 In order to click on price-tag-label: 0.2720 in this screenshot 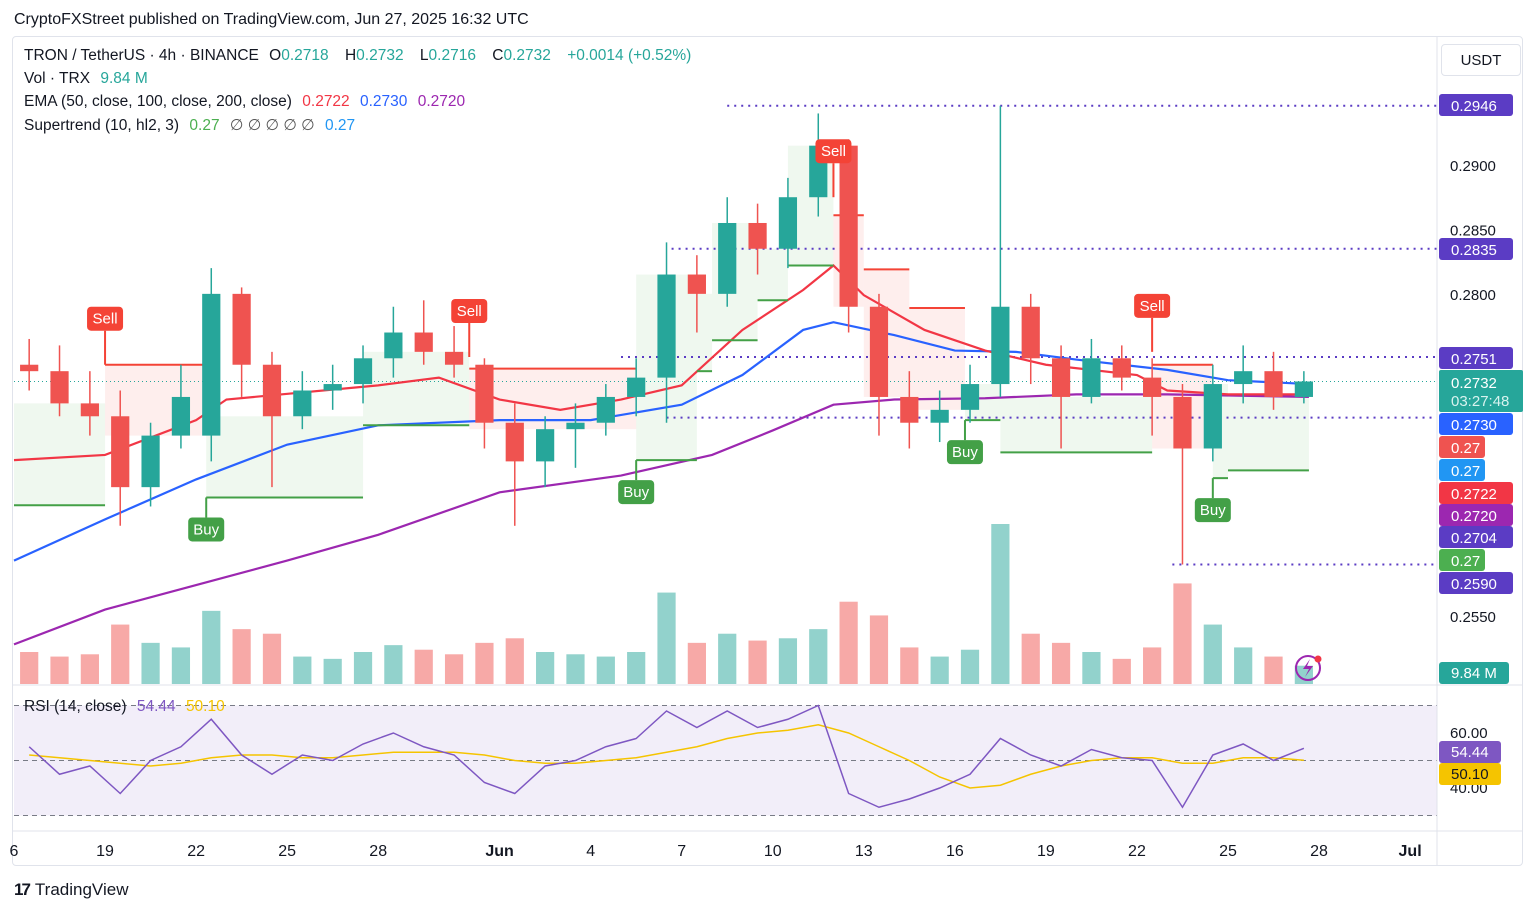, I will do `click(1474, 516)`.